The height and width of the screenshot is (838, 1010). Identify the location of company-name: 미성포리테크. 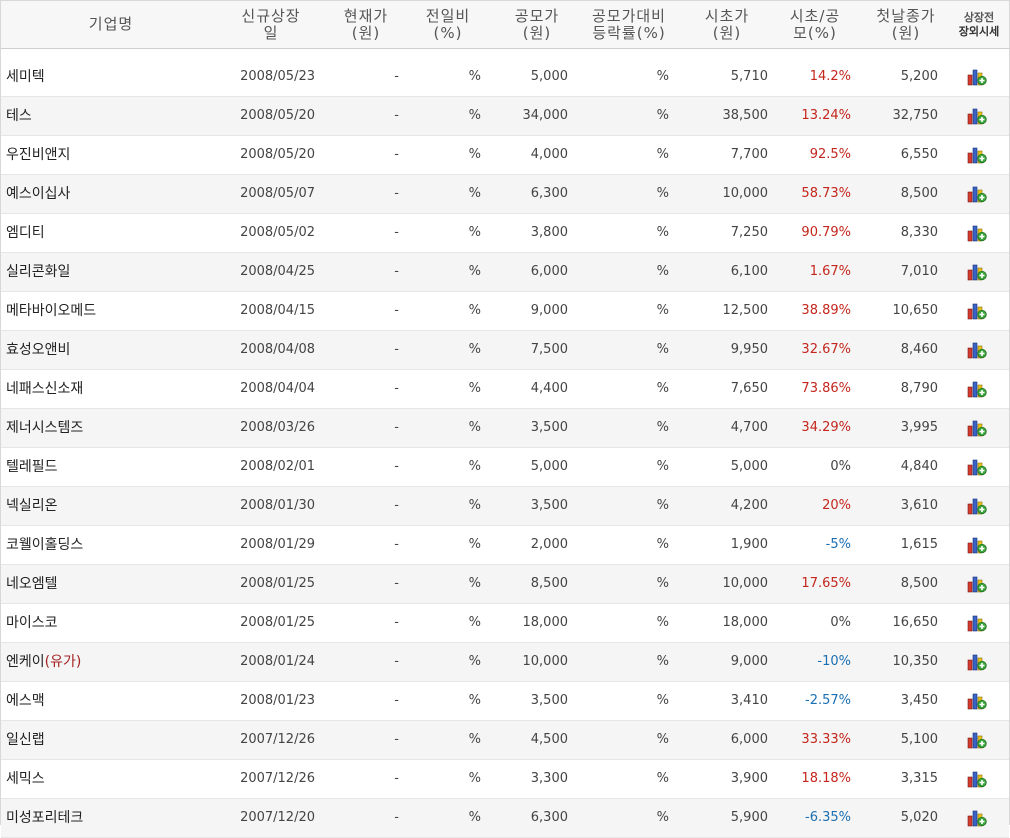
(45, 818).